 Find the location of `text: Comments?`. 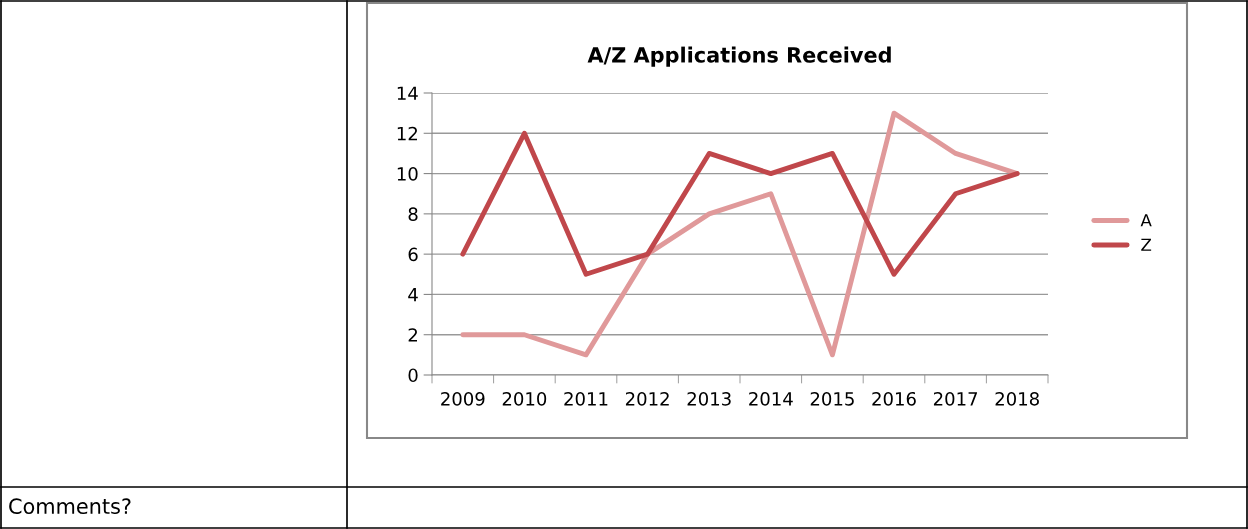

text: Comments? is located at coordinates (70, 506).